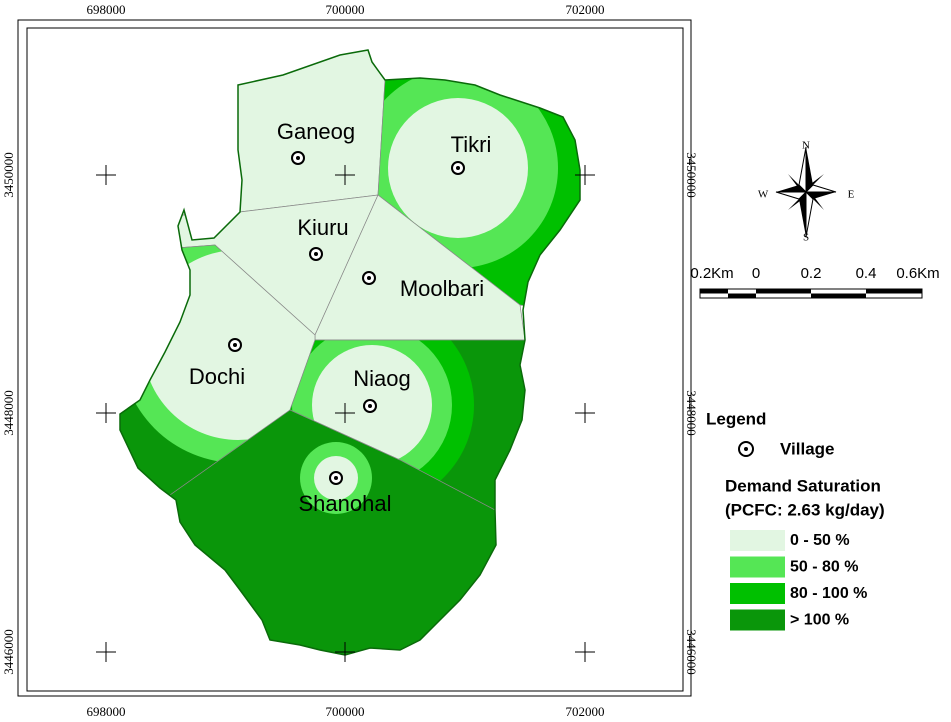 Image resolution: width=951 pixels, height=722 pixels. Describe the element at coordinates (803, 485) in the screenshot. I see `legend-saturation-title: Demand Saturation` at that location.